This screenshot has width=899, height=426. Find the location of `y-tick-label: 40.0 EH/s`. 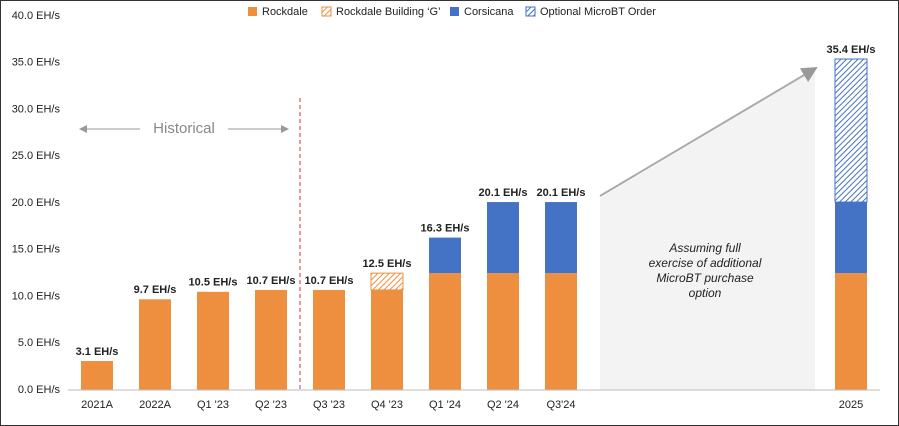

y-tick-label: 40.0 EH/s is located at coordinates (36, 16).